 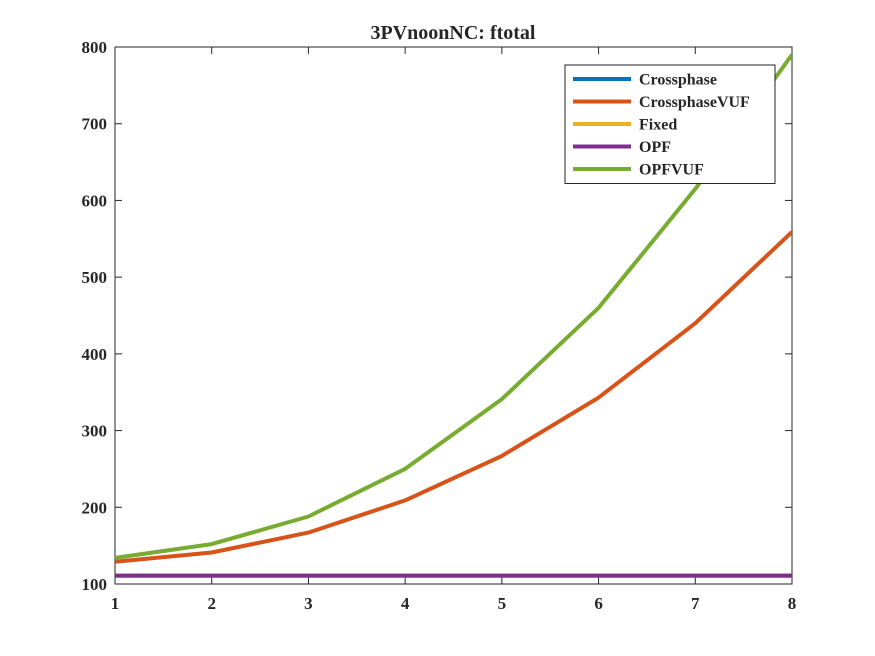 What do you see at coordinates (502, 603) in the screenshot?
I see `x-tick-label: 5` at bounding box center [502, 603].